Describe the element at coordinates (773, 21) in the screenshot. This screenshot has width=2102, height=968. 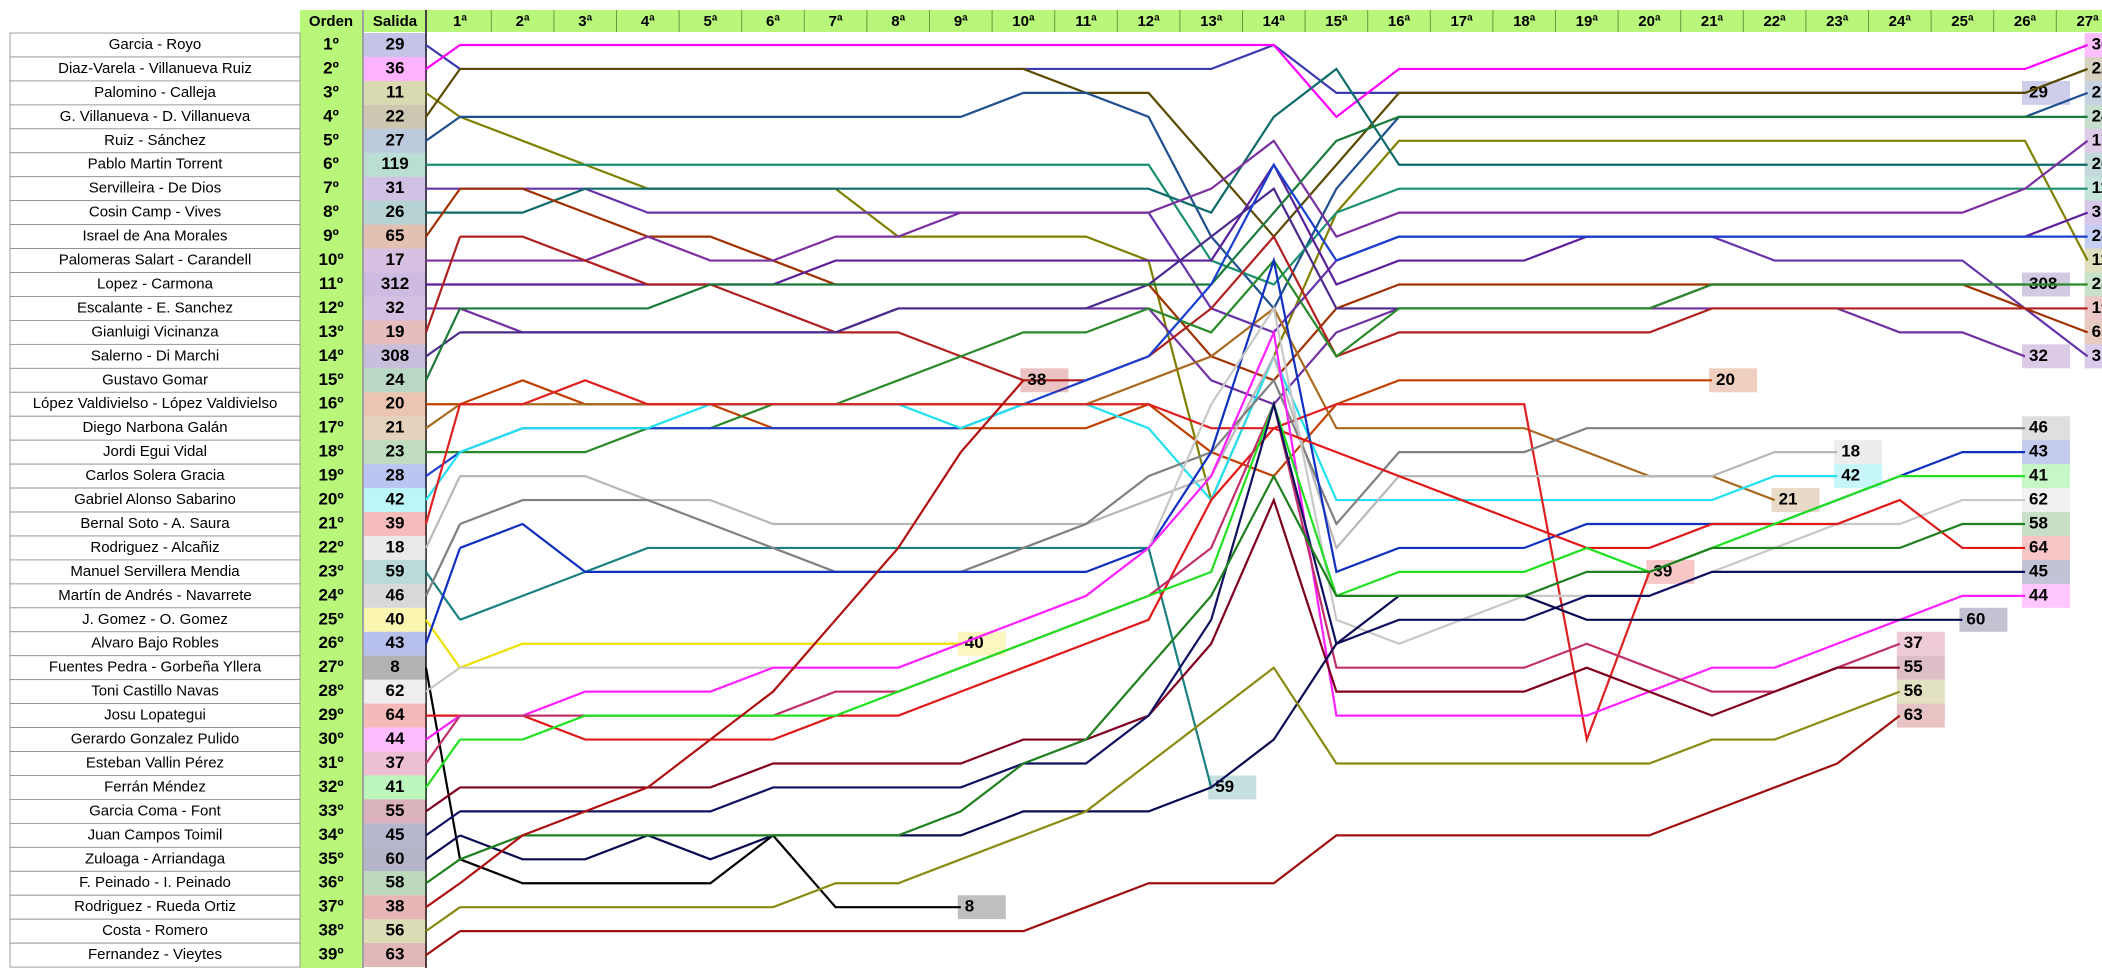
I see `round-label: 6ª` at that location.